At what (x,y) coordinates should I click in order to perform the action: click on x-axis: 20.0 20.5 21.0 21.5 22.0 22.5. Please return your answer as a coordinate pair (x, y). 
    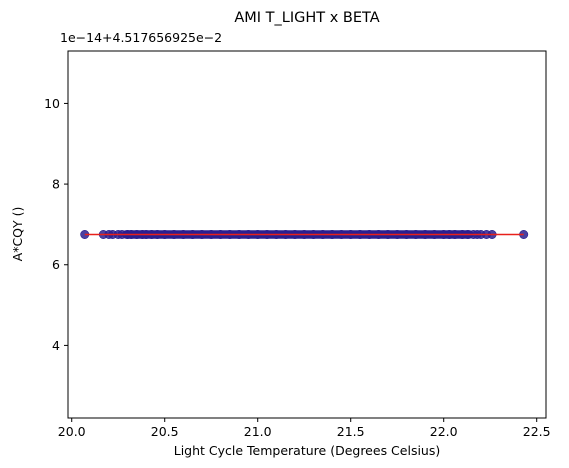
    Looking at the image, I should click on (304, 428).